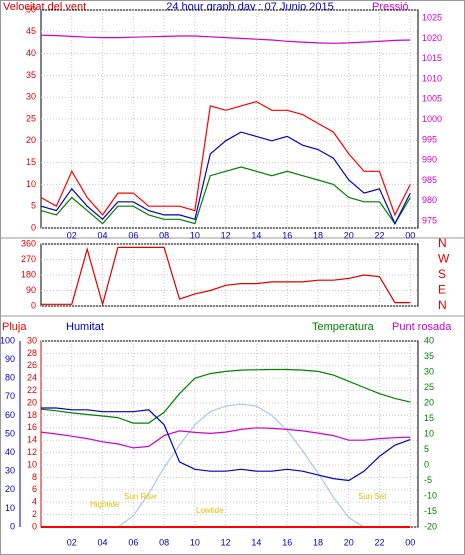  What do you see at coordinates (432, 17) in the screenshot?
I see `y2-tick-label: 1025` at bounding box center [432, 17].